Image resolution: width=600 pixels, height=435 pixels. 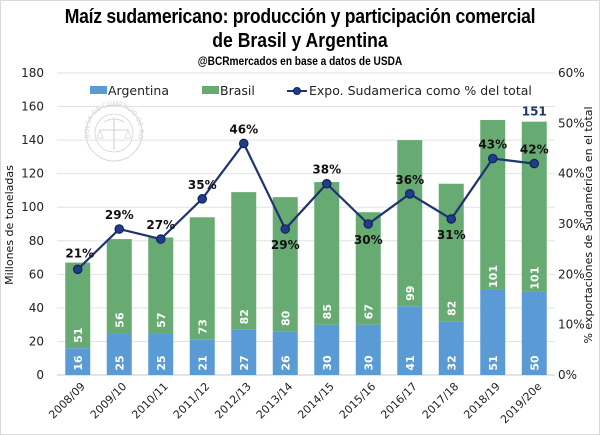 What do you see at coordinates (368, 311) in the screenshot?
I see `bar-label-brasil: 67` at bounding box center [368, 311].